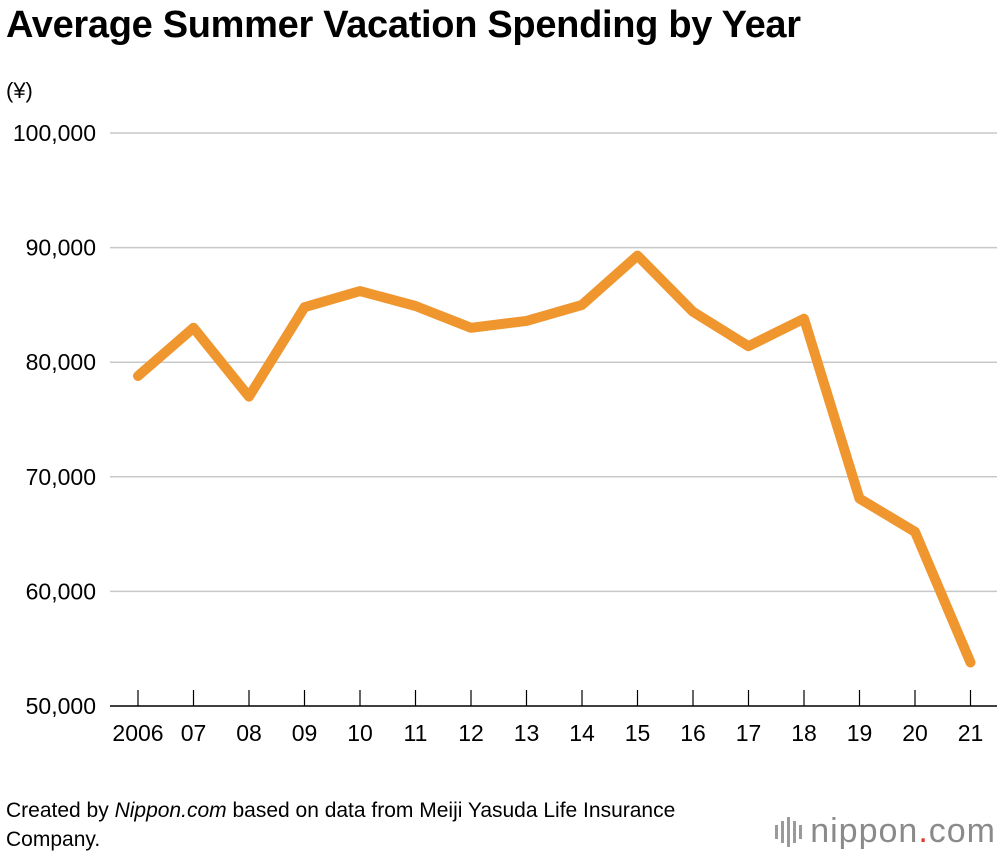 Image resolution: width=1000 pixels, height=856 pixels. I want to click on y-tick-label: 100,000, so click(54, 133).